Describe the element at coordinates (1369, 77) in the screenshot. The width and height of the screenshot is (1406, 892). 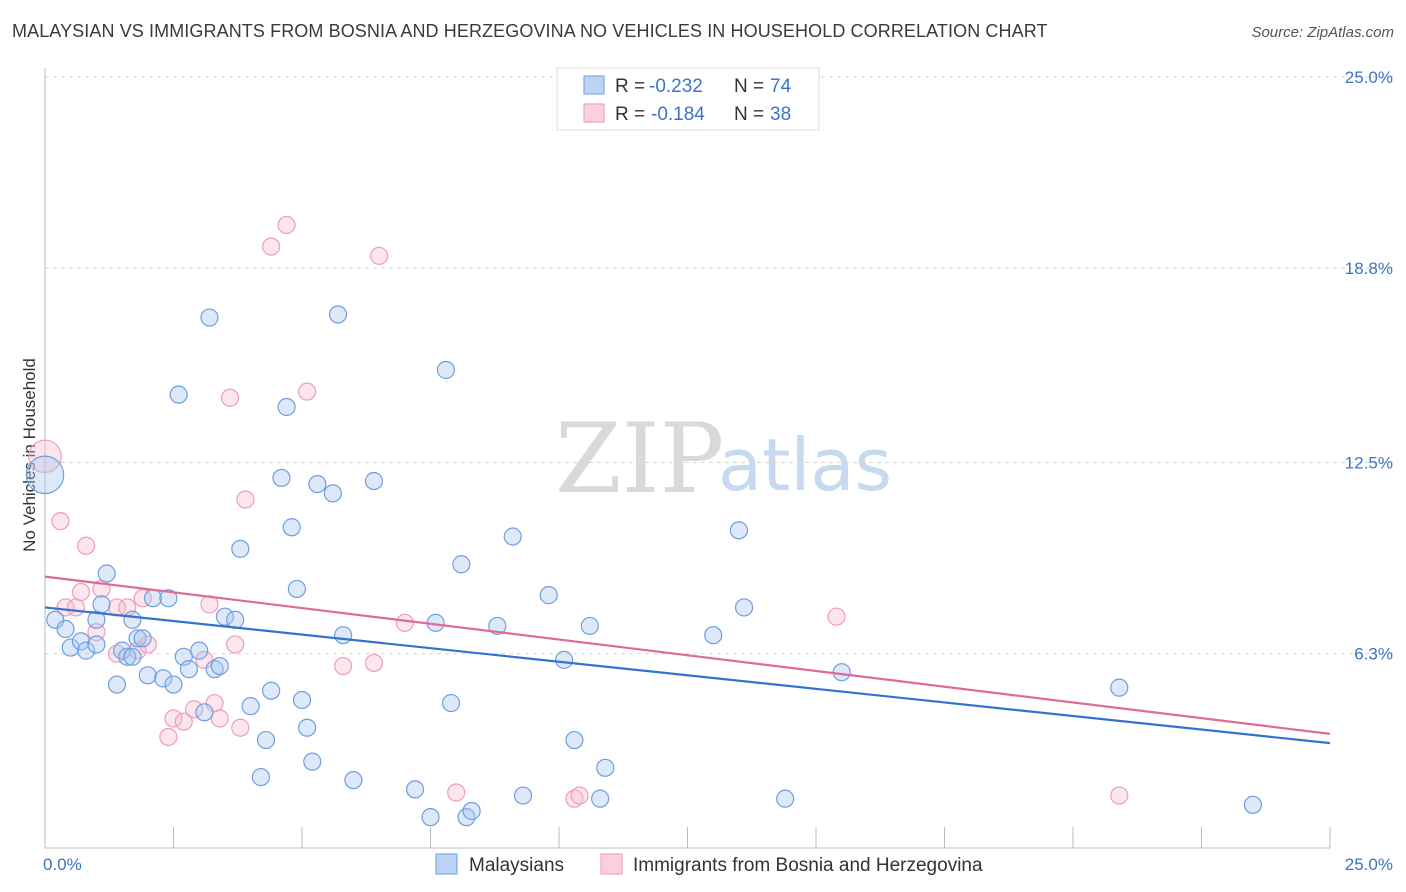
I see `y-tick-label: 25.0%` at that location.